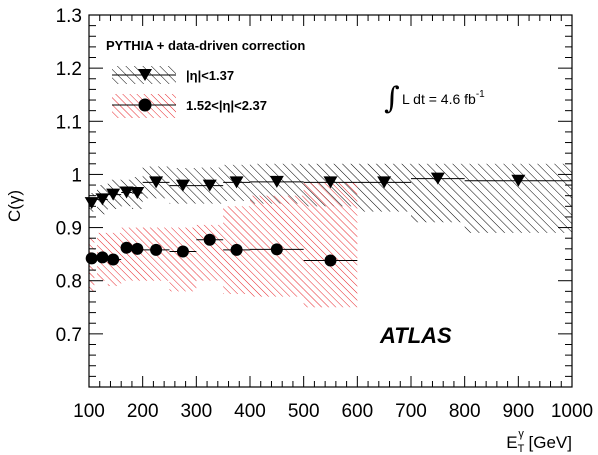 This screenshot has height=455, width=598. Describe the element at coordinates (226, 105) in the screenshot. I see `legend-label-forward: 1.52<|η|<2.37` at that location.